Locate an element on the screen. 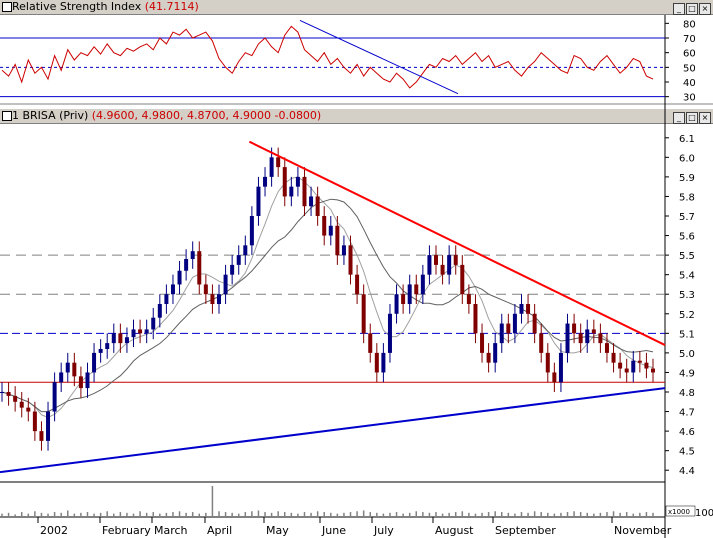 This screenshot has height=538, width=713. price-tick-label: 5.8 is located at coordinates (687, 197).